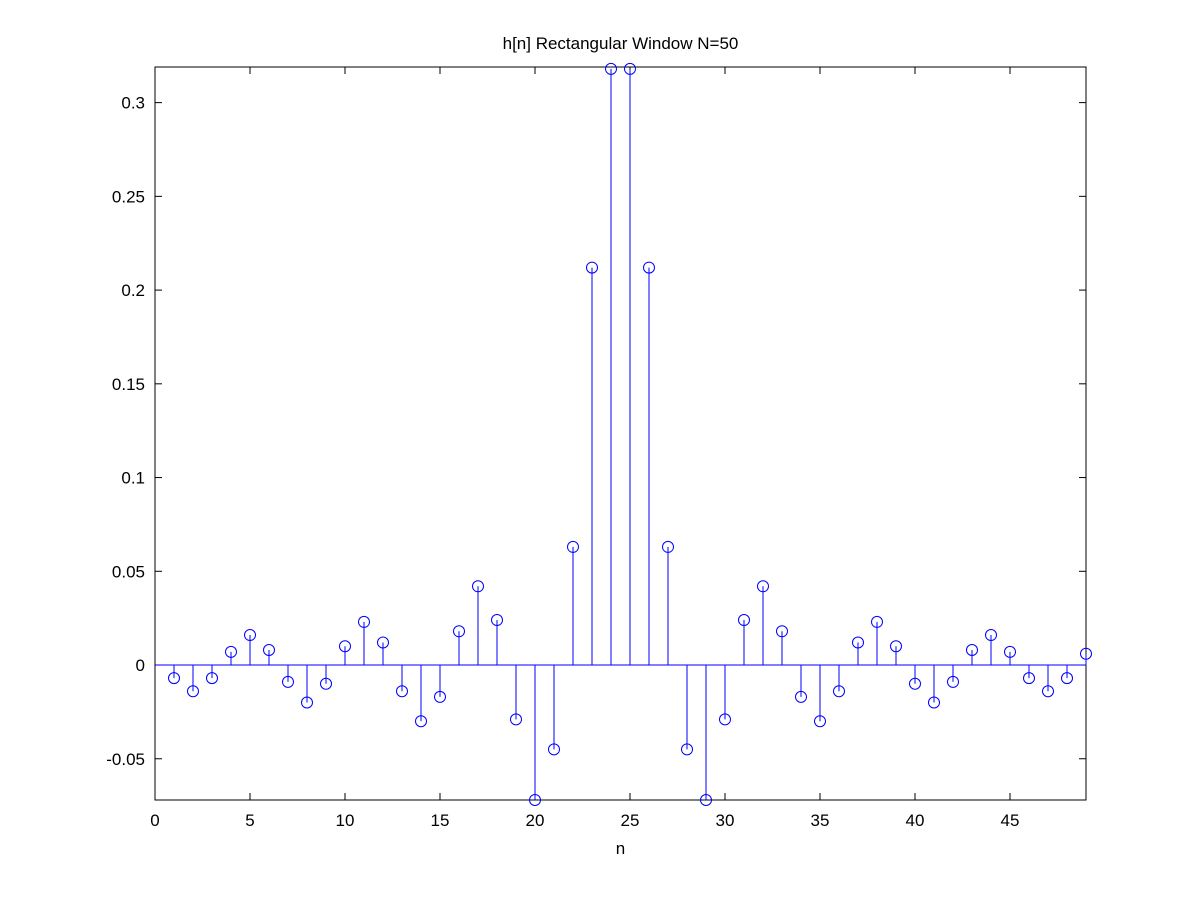  I want to click on x-tick-label: 45, so click(1010, 820).